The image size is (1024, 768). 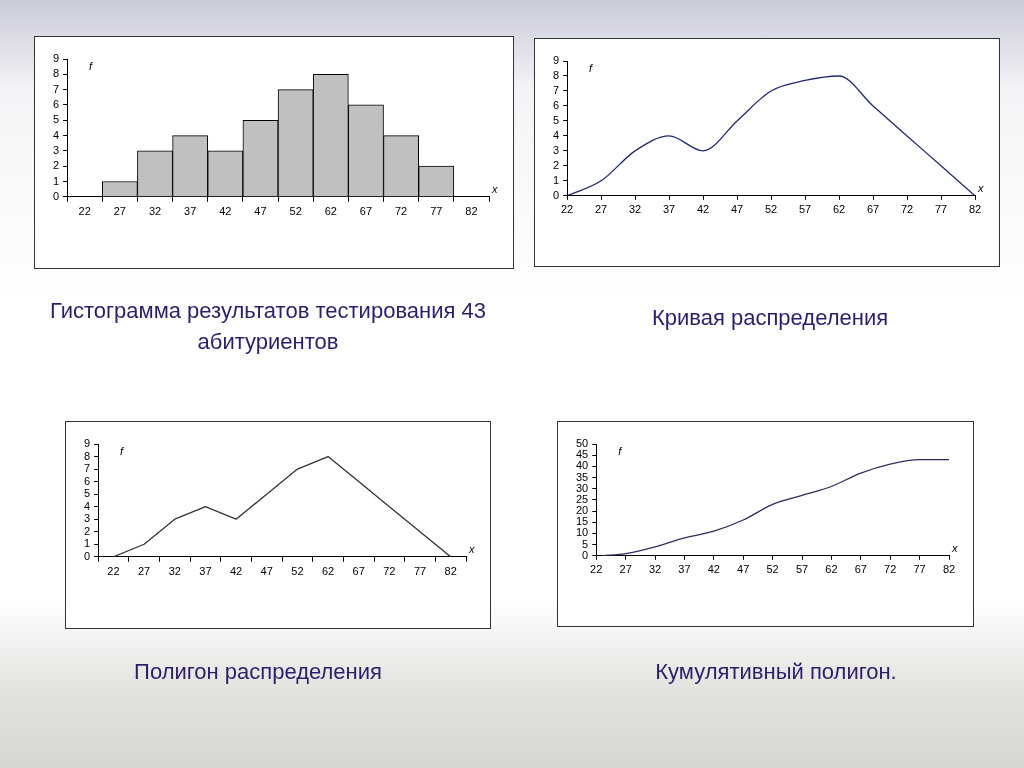 I want to click on y-tick-label: 10, so click(x=582, y=532).